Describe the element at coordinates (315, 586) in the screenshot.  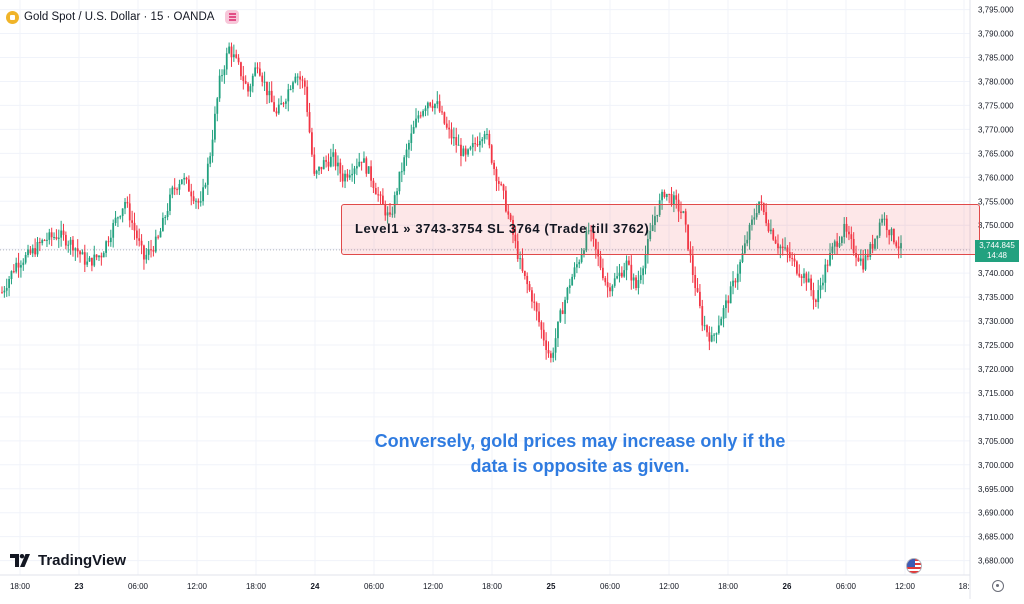
I see `x-tick-label: 24` at that location.